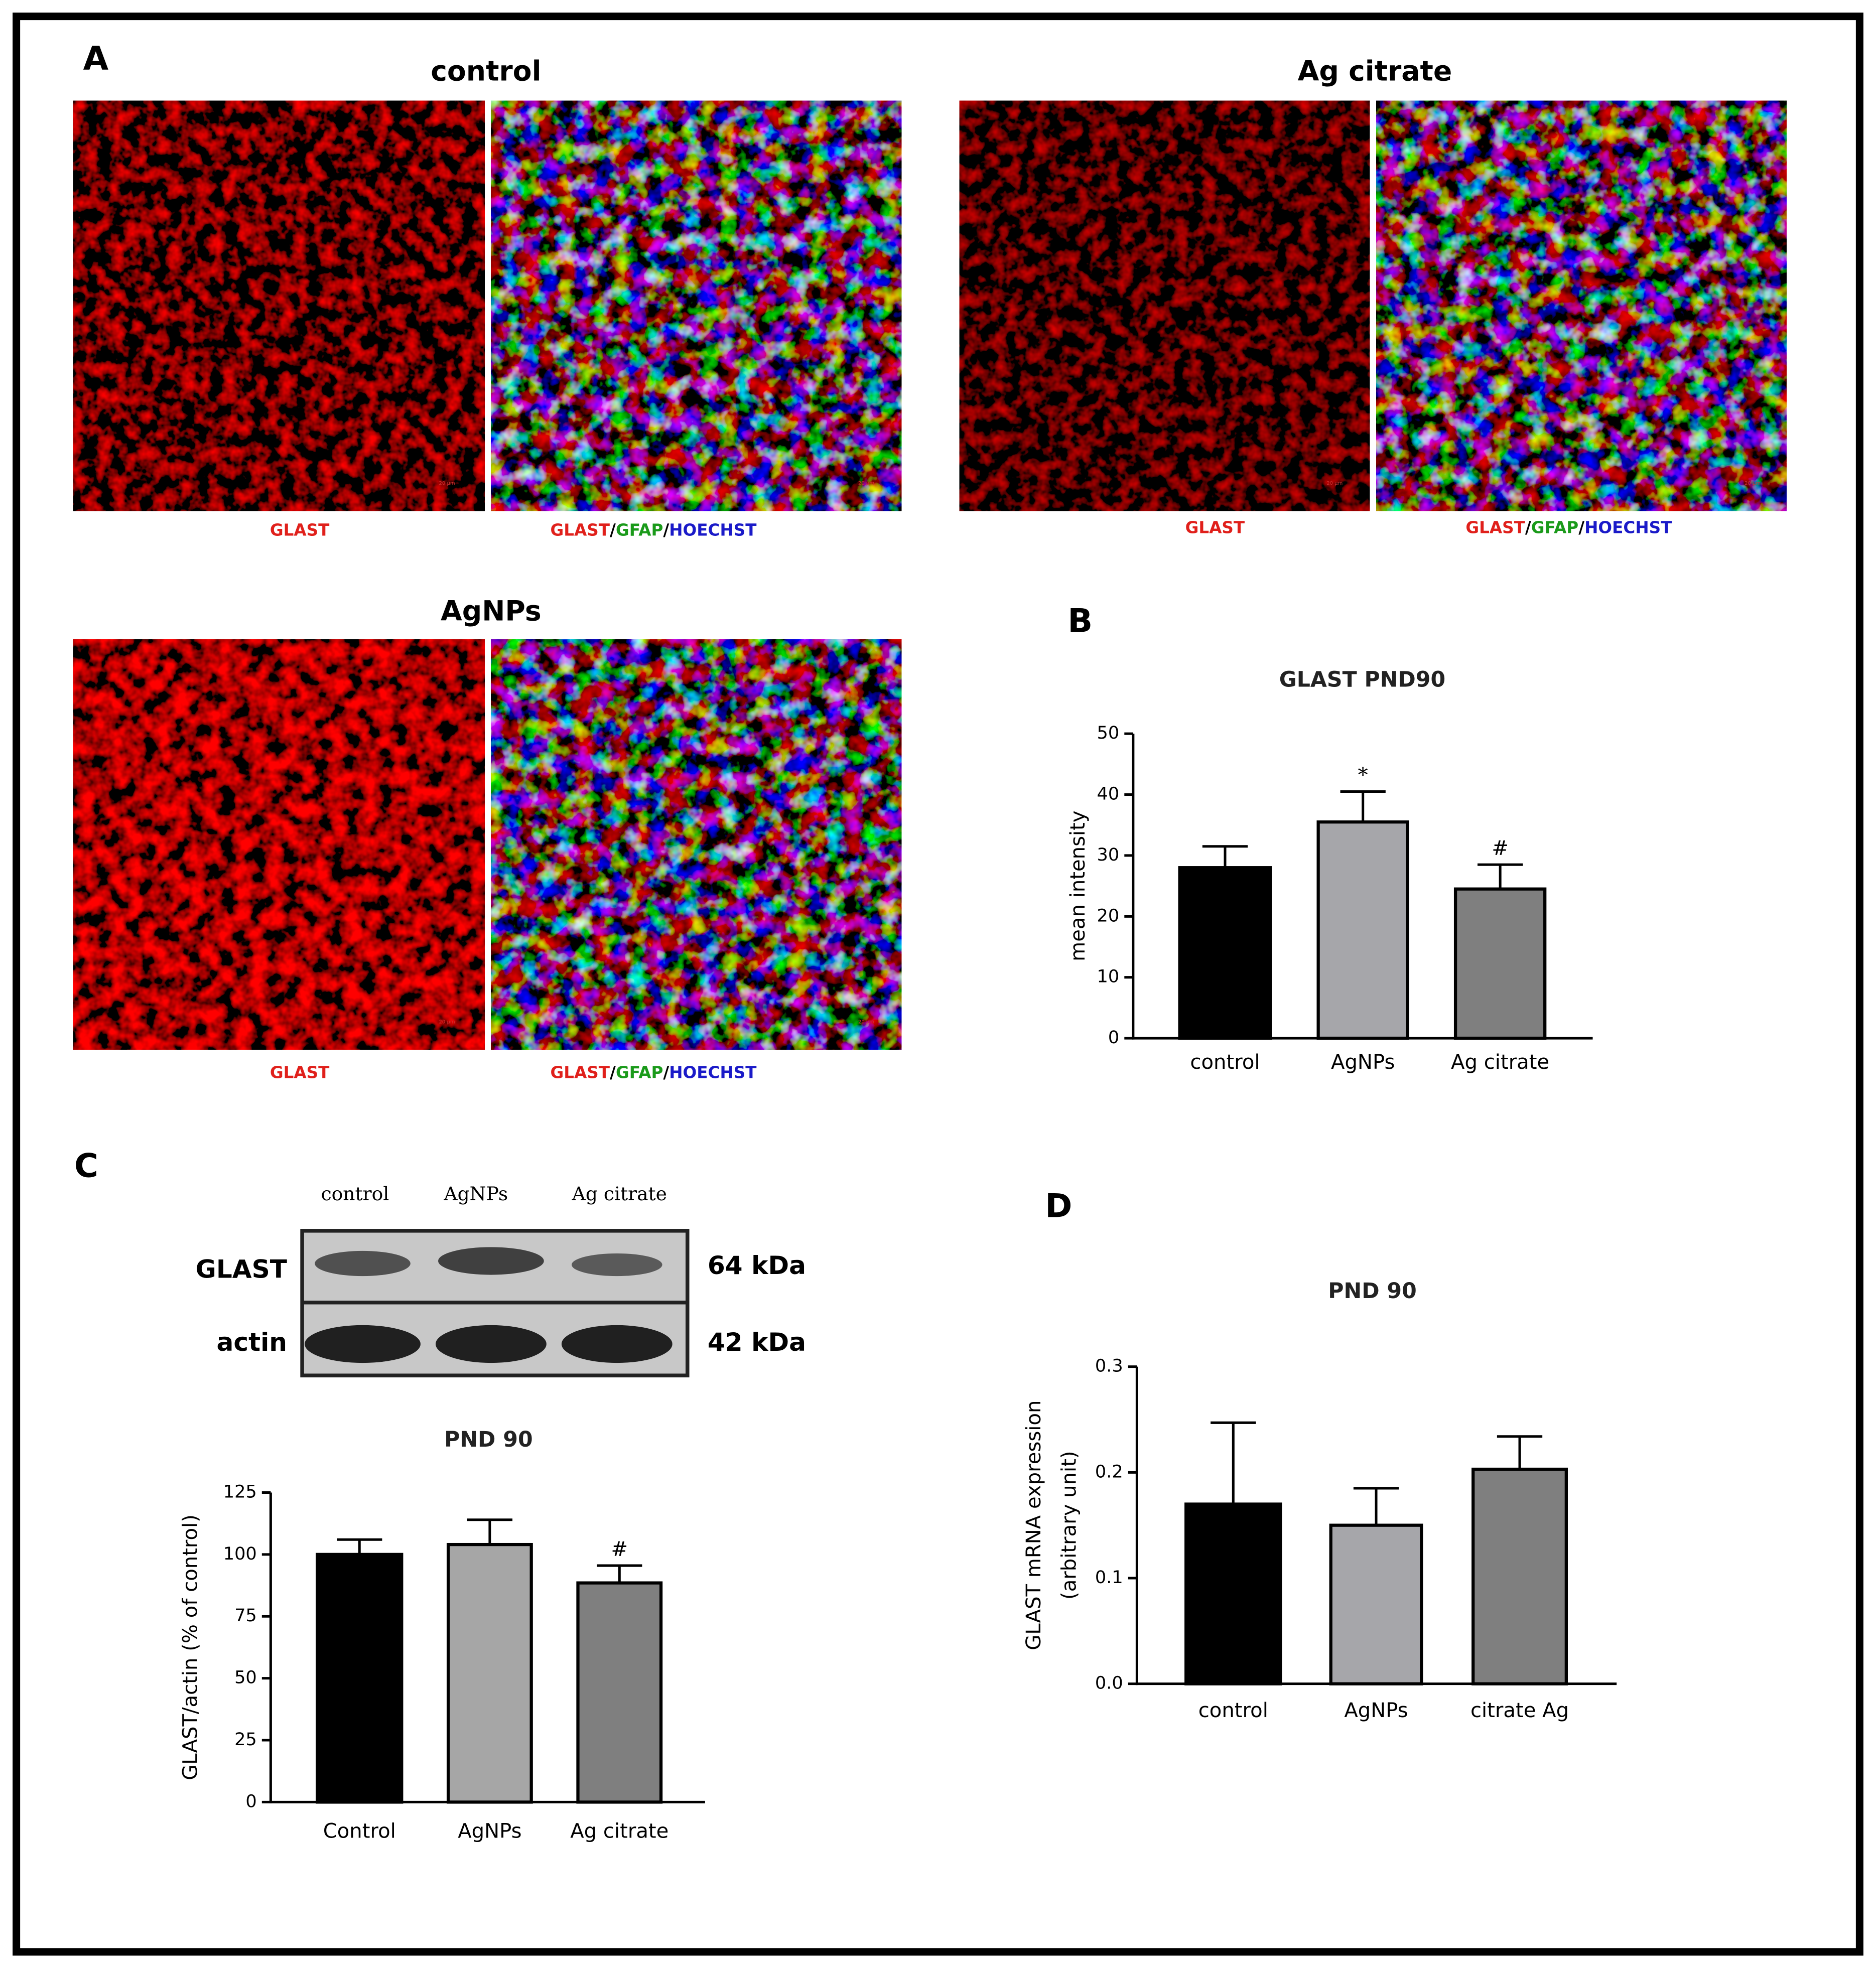 Image resolution: width=1876 pixels, height=1972 pixels. Describe the element at coordinates (1109, 1683) in the screenshot. I see `y-tick-label: 0.0` at that location.